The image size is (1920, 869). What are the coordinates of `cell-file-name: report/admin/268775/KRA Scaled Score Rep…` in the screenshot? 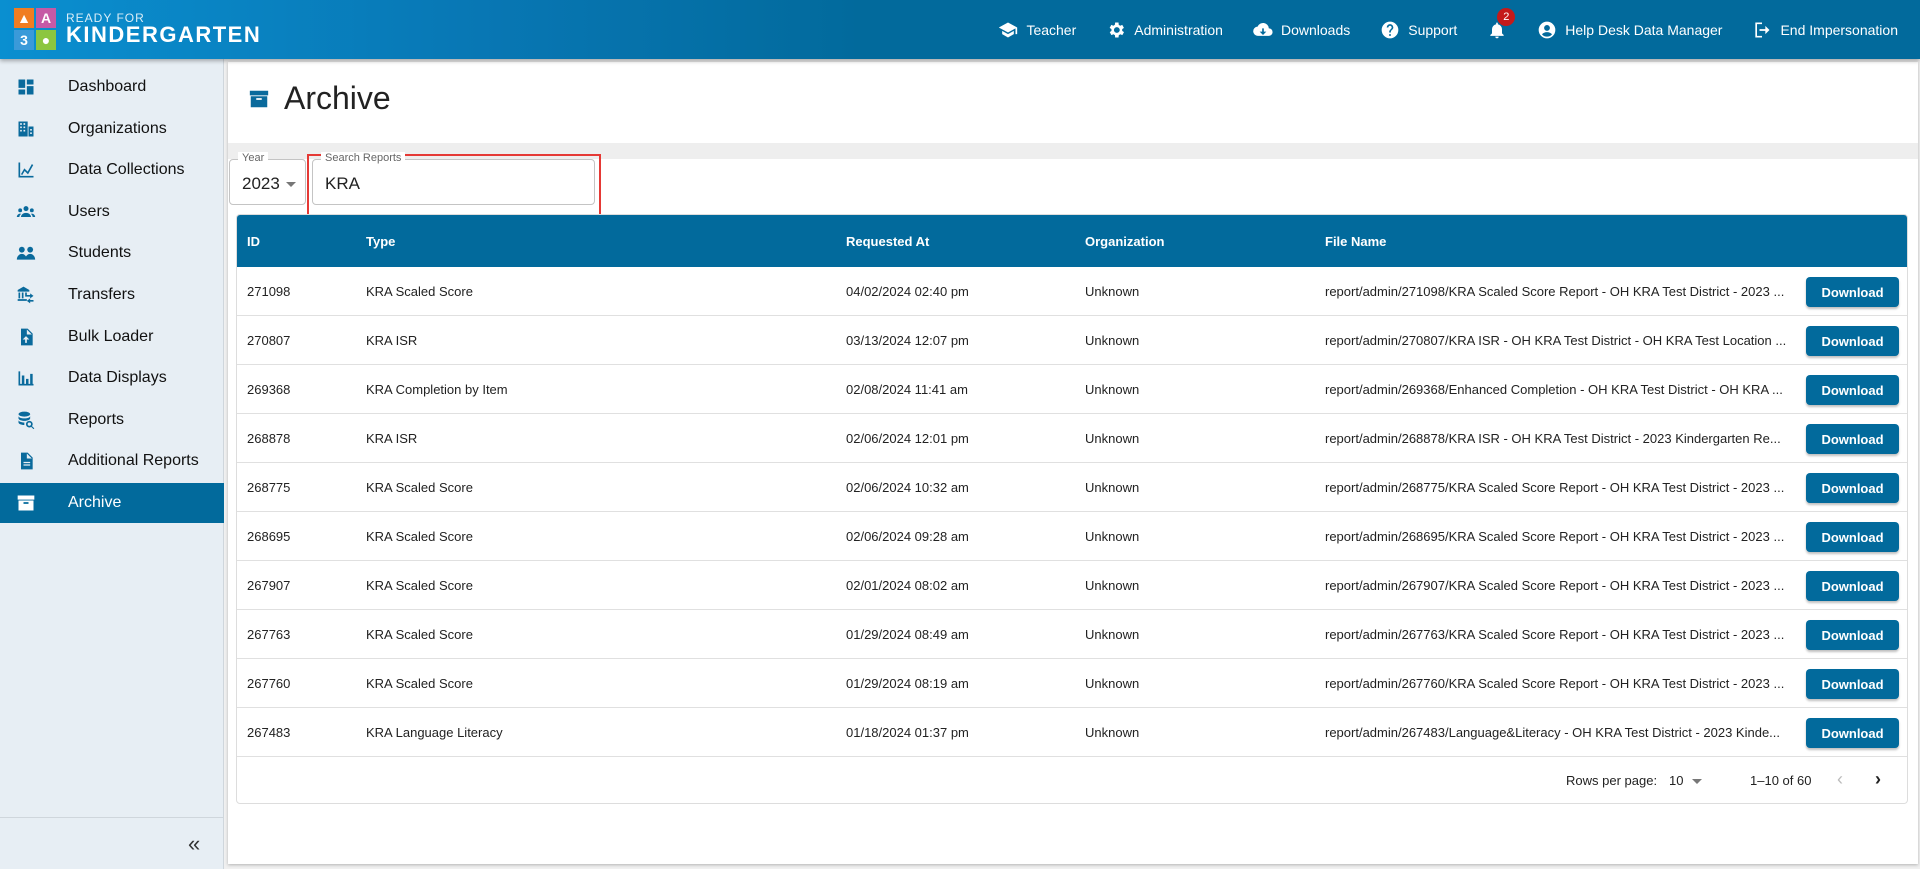 It's located at (1555, 487).